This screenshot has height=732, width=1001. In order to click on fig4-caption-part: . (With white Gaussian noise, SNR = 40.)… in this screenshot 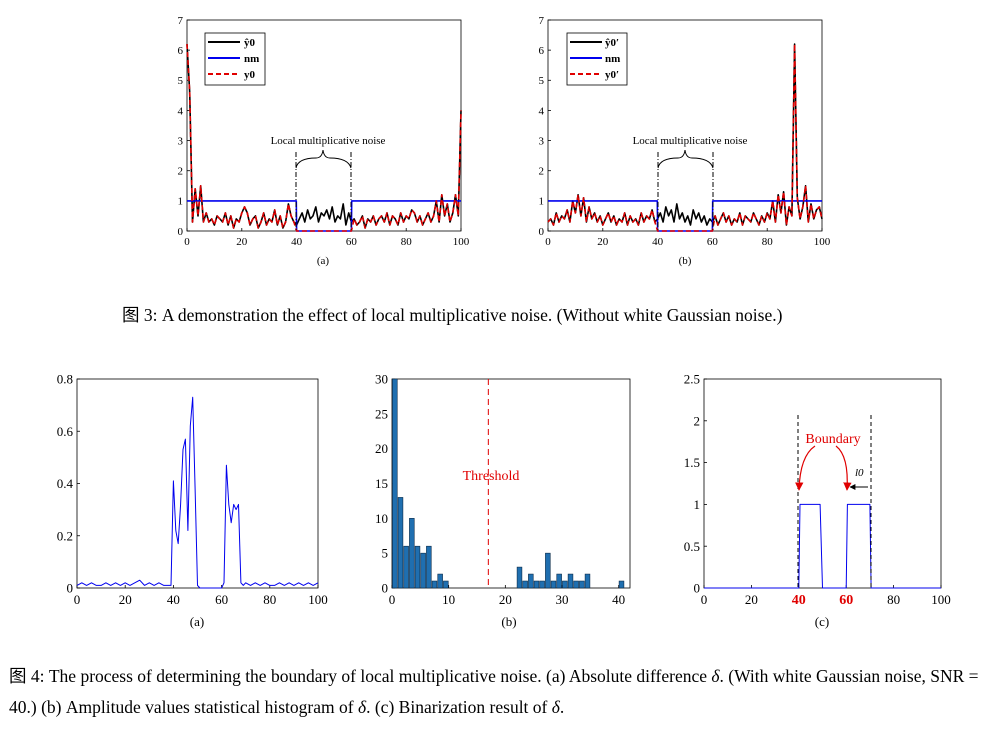, I will do `click(494, 691)`.